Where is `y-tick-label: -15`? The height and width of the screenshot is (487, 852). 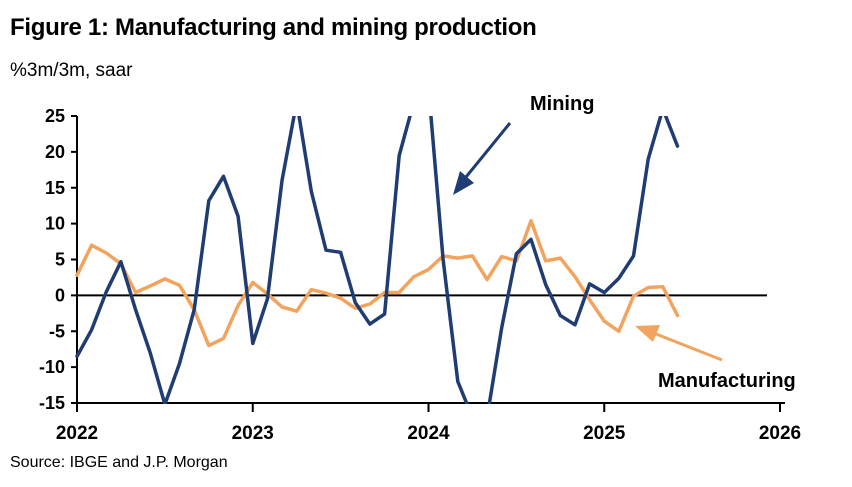 y-tick-label: -15 is located at coordinates (52, 403).